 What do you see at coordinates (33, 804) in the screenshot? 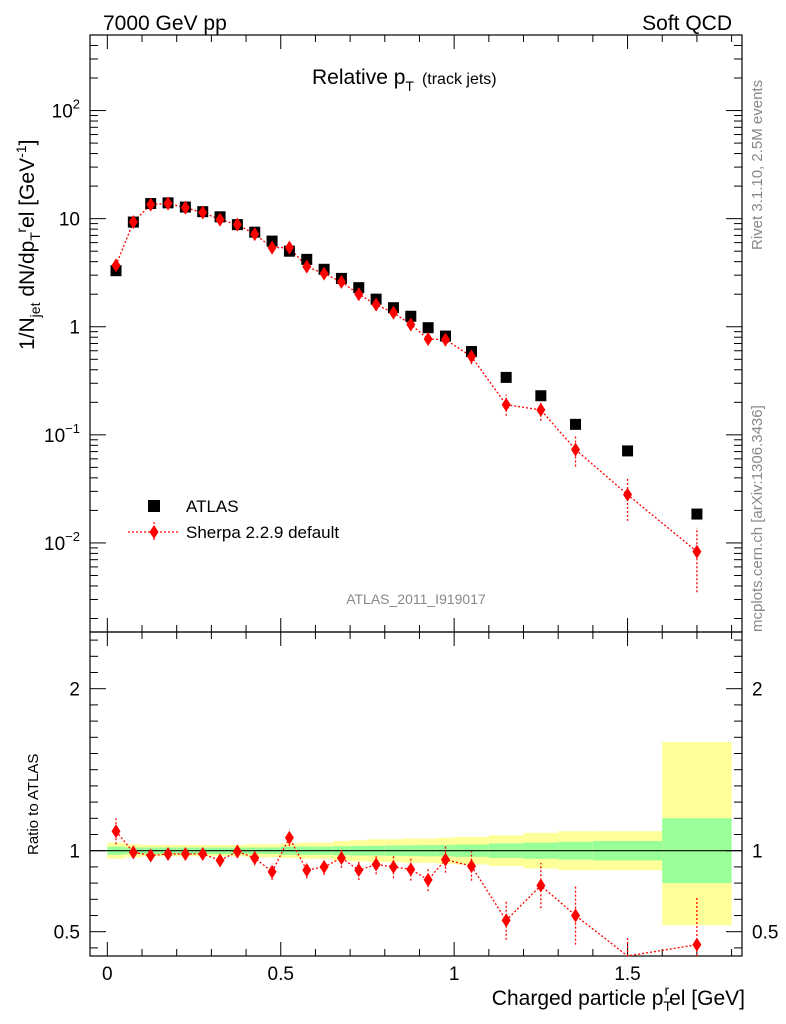
I see `ratio-ylabel: Ratio to ATLAS` at bounding box center [33, 804].